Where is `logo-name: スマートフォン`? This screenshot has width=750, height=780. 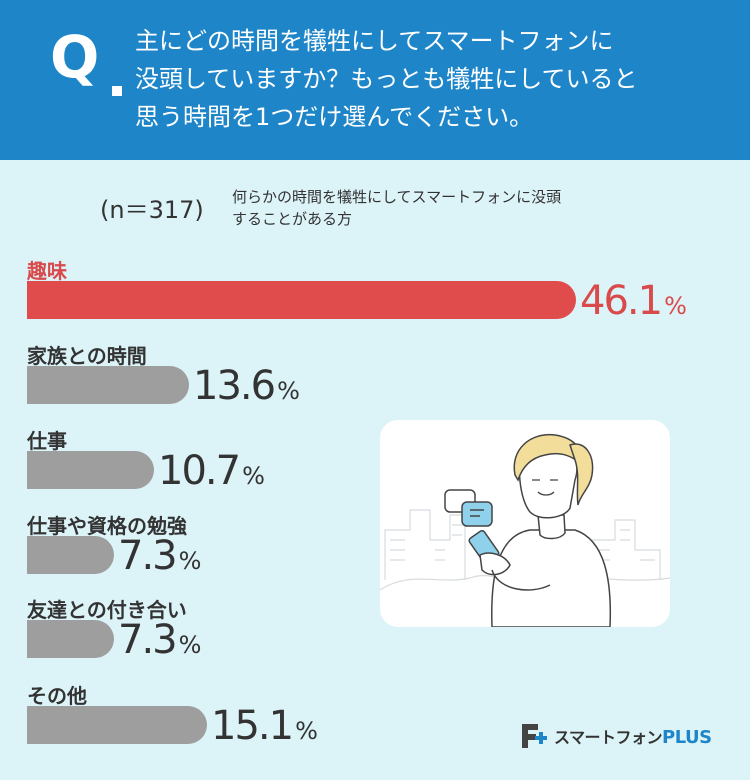
logo-name: スマートフォン is located at coordinates (608, 737).